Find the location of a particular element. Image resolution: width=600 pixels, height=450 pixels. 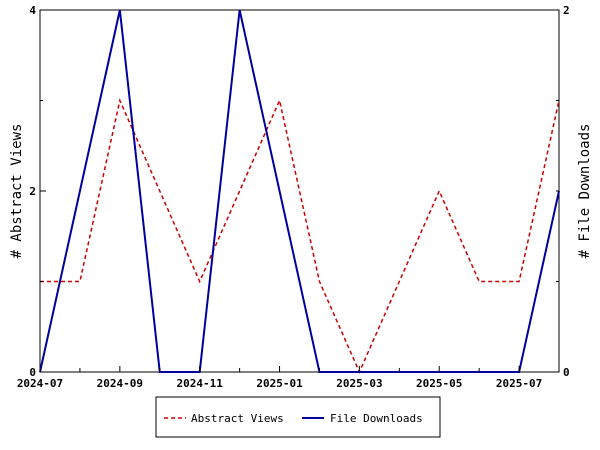

y-tick-label: 4 is located at coordinates (32, 10).